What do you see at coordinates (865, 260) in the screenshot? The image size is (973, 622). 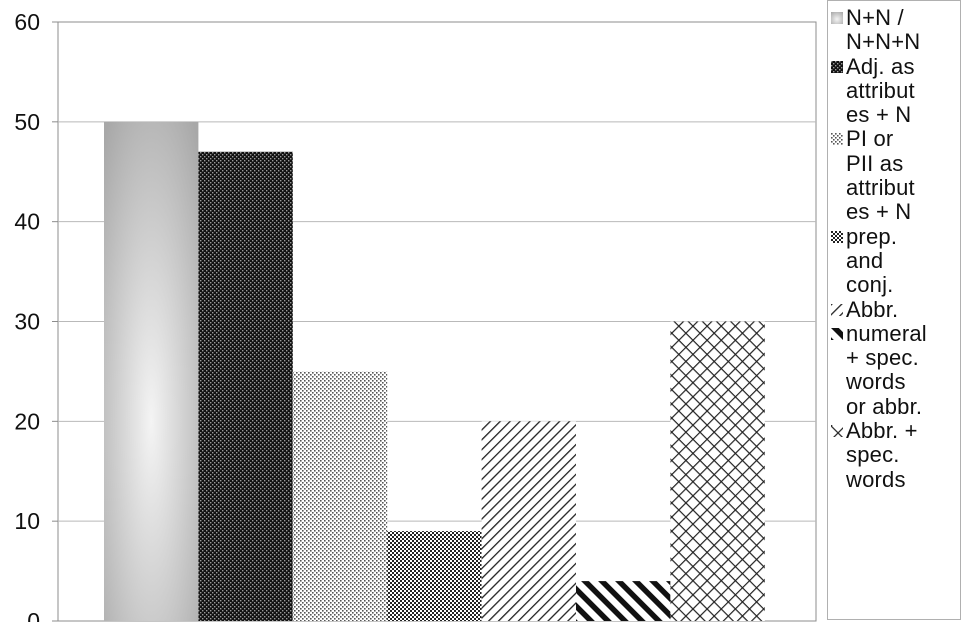 I see `legend-label: and` at bounding box center [865, 260].